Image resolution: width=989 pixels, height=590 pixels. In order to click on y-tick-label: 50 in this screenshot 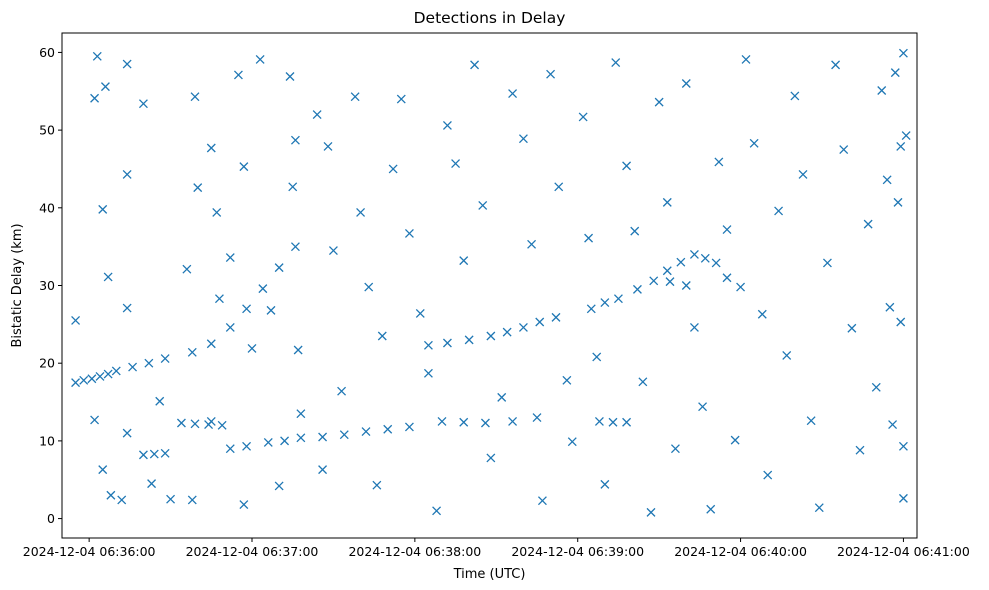, I will do `click(47, 130)`.